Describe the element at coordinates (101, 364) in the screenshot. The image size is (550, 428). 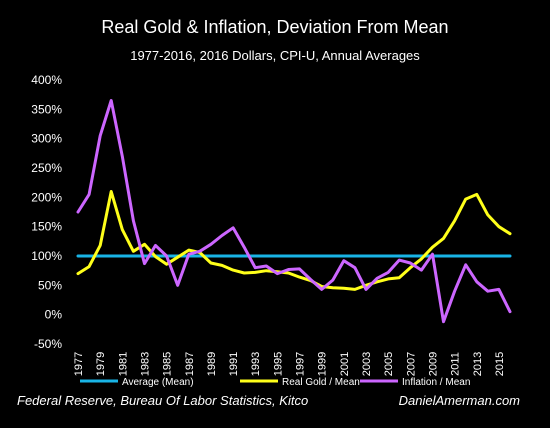
I see `x-tick-label: 1979` at that location.